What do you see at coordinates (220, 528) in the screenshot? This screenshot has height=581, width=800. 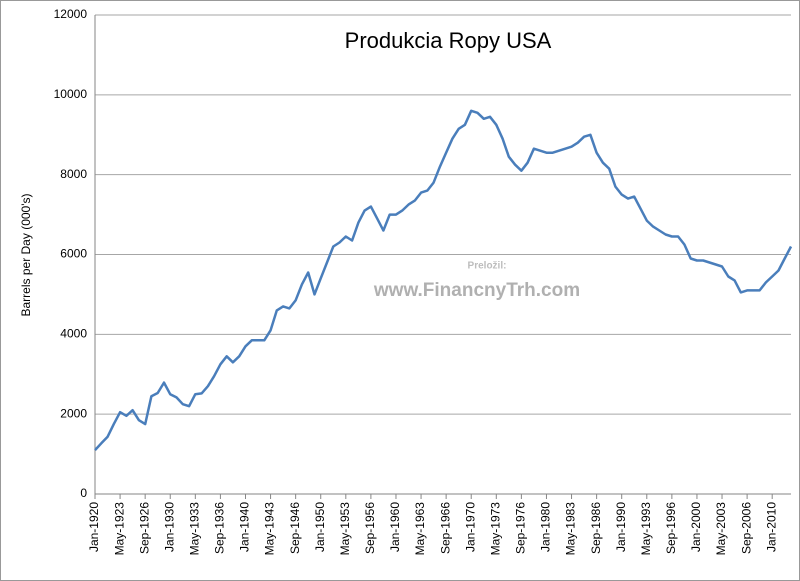 I see `x-tick-label: Sep-1936` at bounding box center [220, 528].